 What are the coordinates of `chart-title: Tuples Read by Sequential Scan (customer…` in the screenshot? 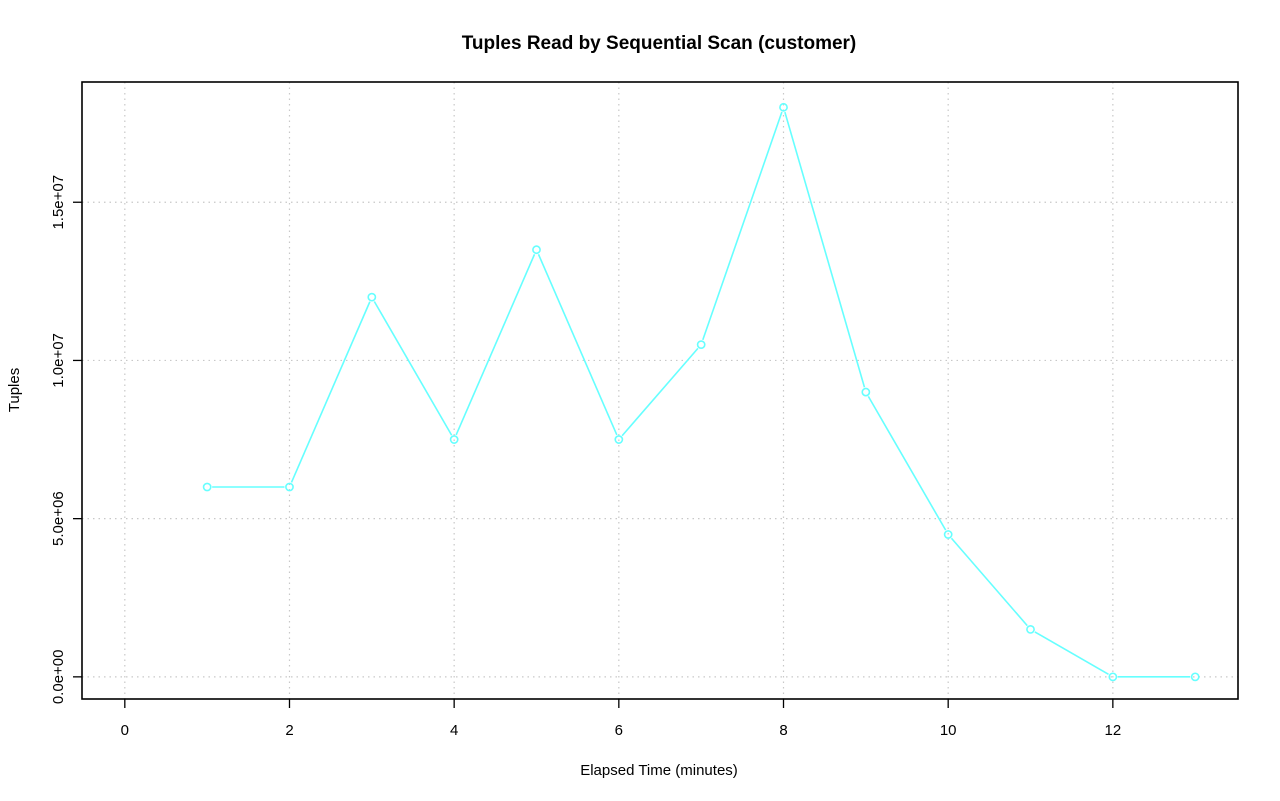 It's located at (659, 43).